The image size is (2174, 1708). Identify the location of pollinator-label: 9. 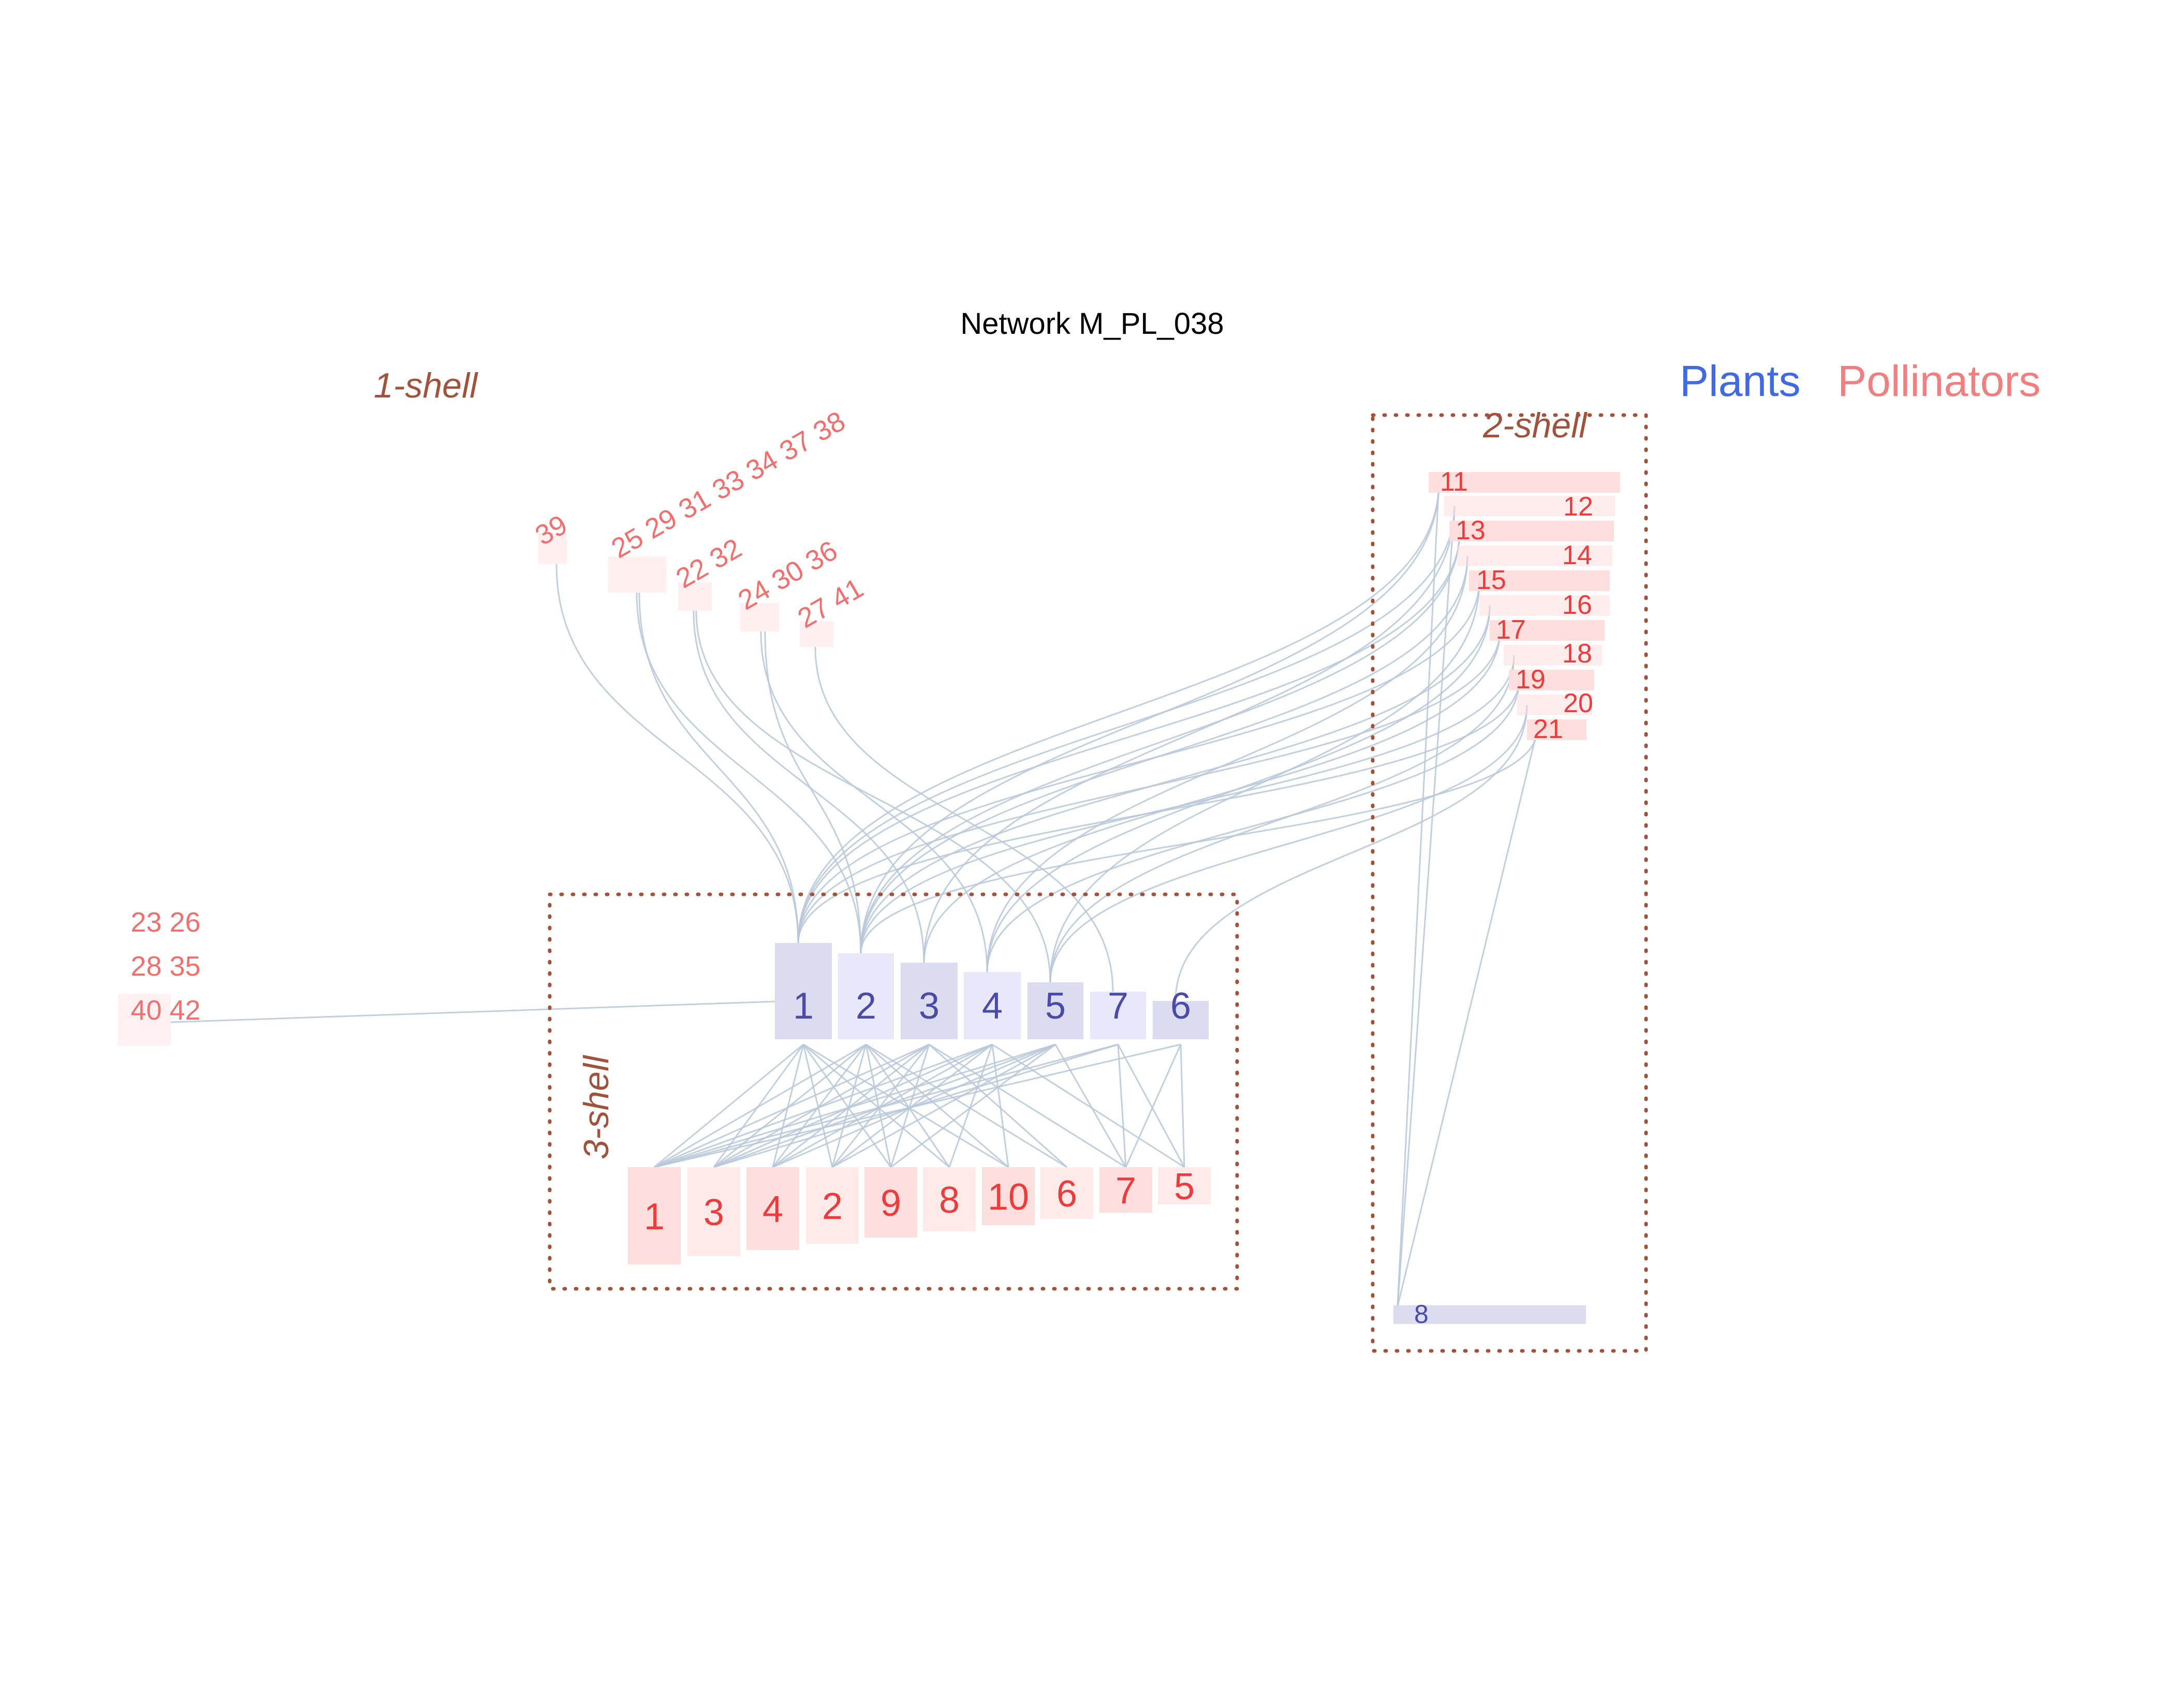
(891, 1203).